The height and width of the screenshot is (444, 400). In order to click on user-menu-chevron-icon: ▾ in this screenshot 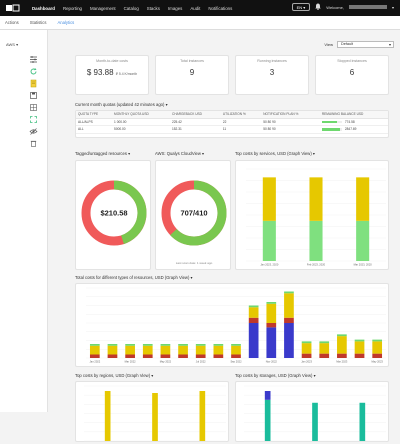, I will do `click(392, 7)`.